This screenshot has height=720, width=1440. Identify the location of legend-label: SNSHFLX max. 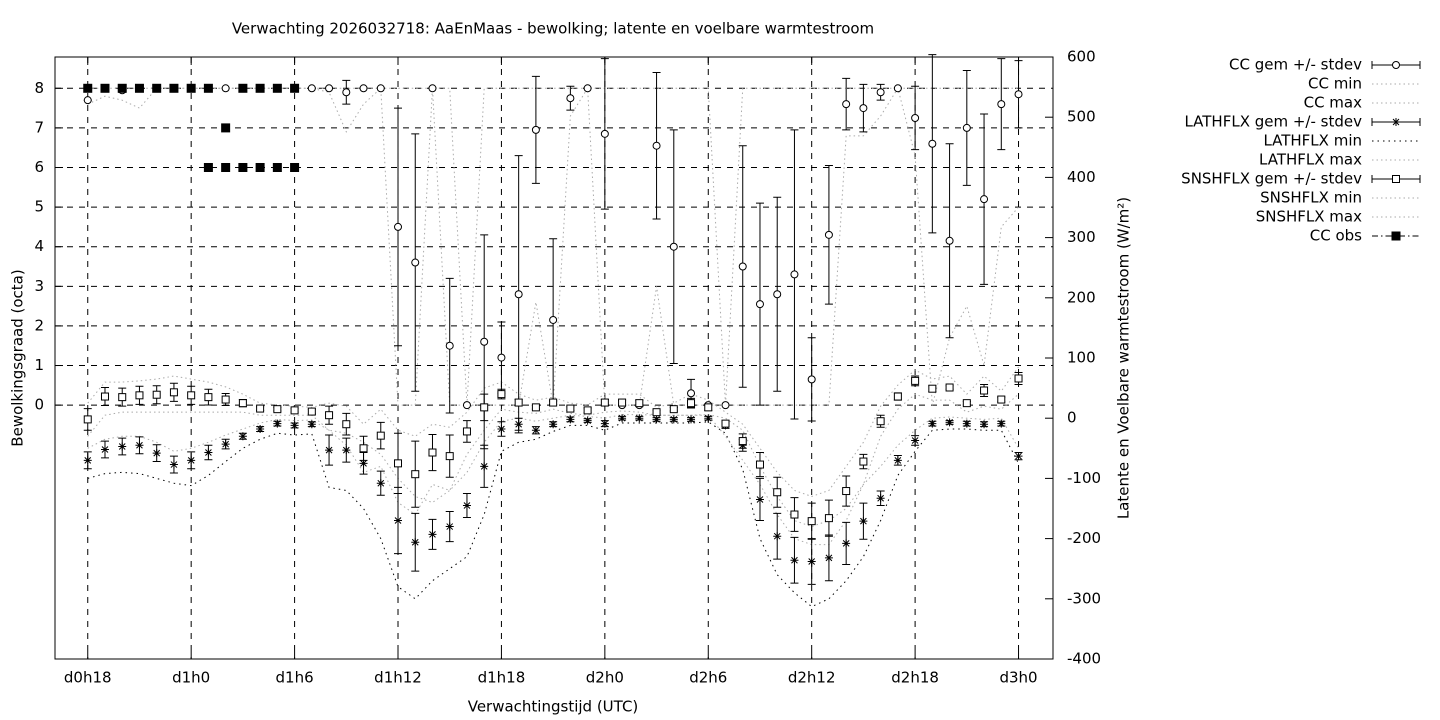
(1309, 217).